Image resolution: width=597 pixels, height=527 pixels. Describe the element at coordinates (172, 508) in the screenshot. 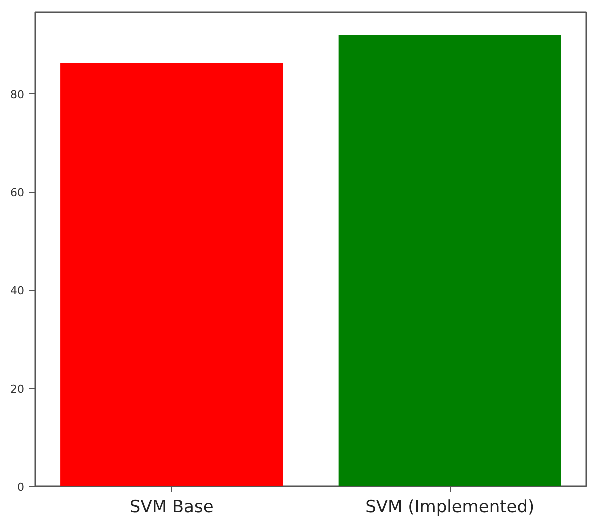

I see `x-tick-label: SVM Base` at that location.